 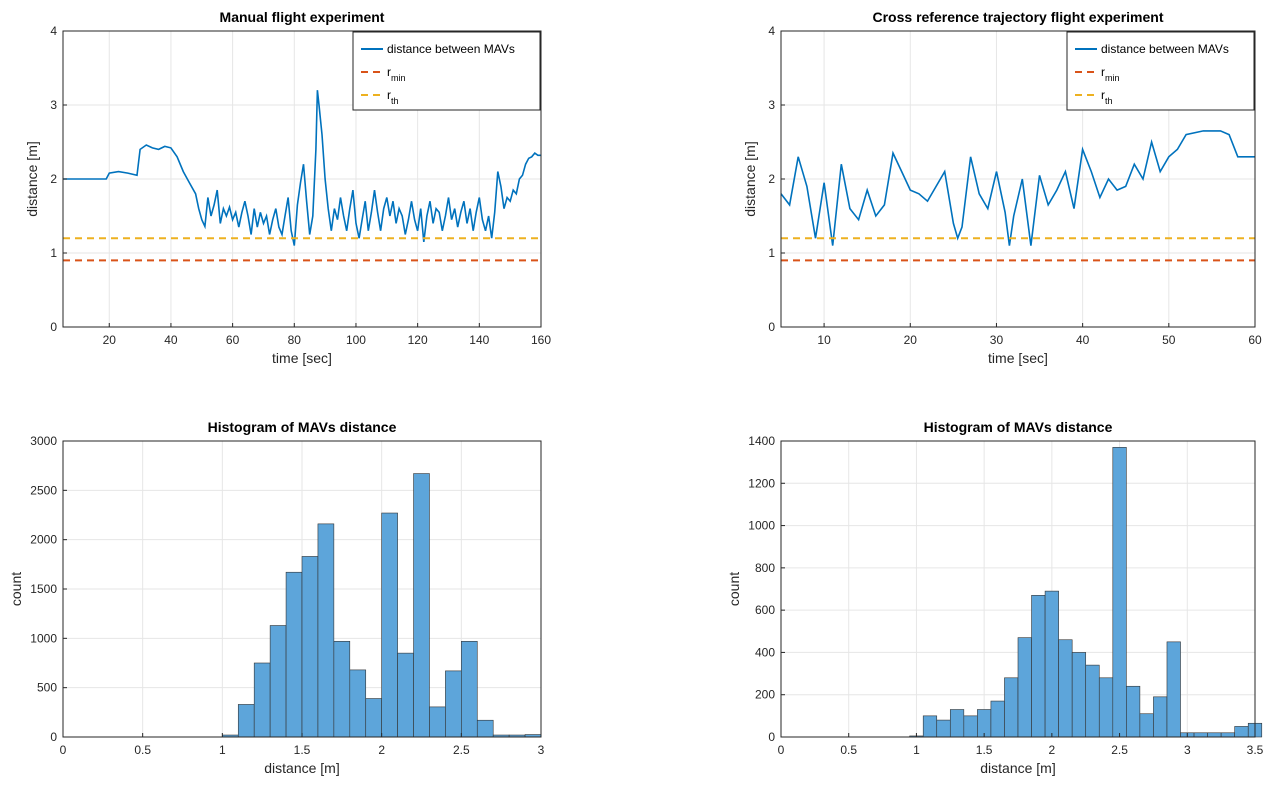 I want to click on y-tick-label: 600, so click(x=765, y=610).